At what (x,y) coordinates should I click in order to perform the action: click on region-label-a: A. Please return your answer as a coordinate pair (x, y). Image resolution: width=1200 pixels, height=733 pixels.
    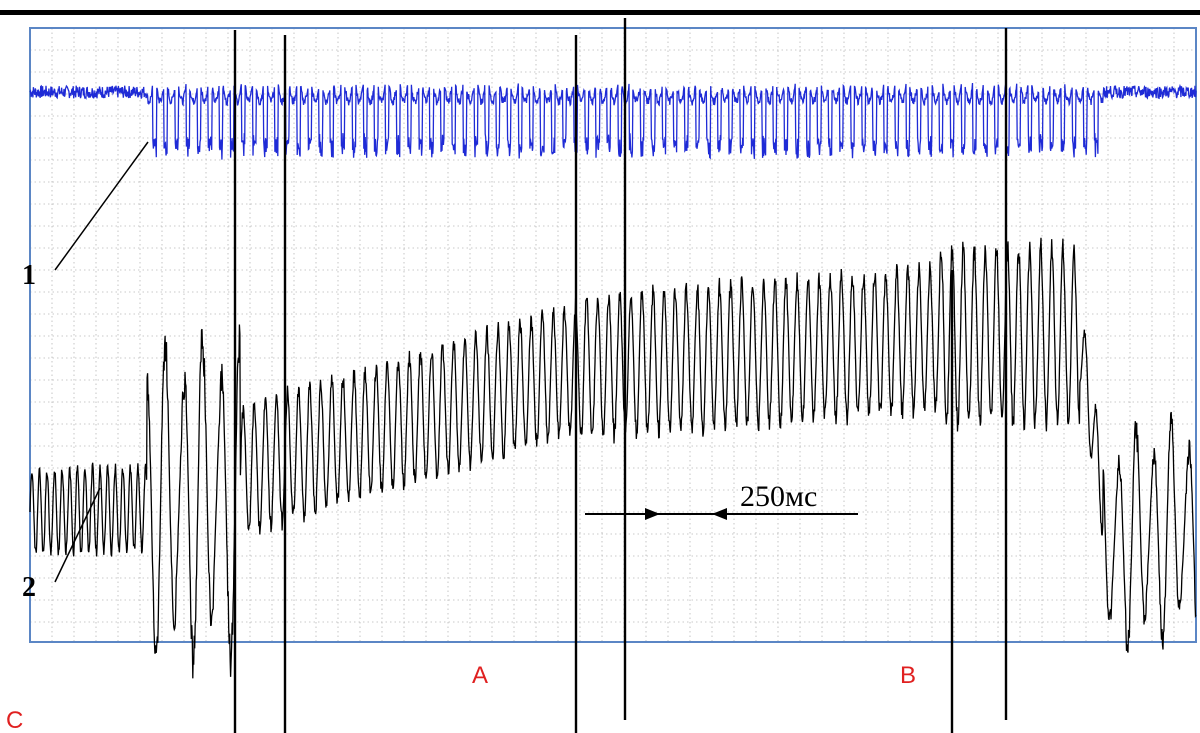
    Looking at the image, I should click on (480, 675).